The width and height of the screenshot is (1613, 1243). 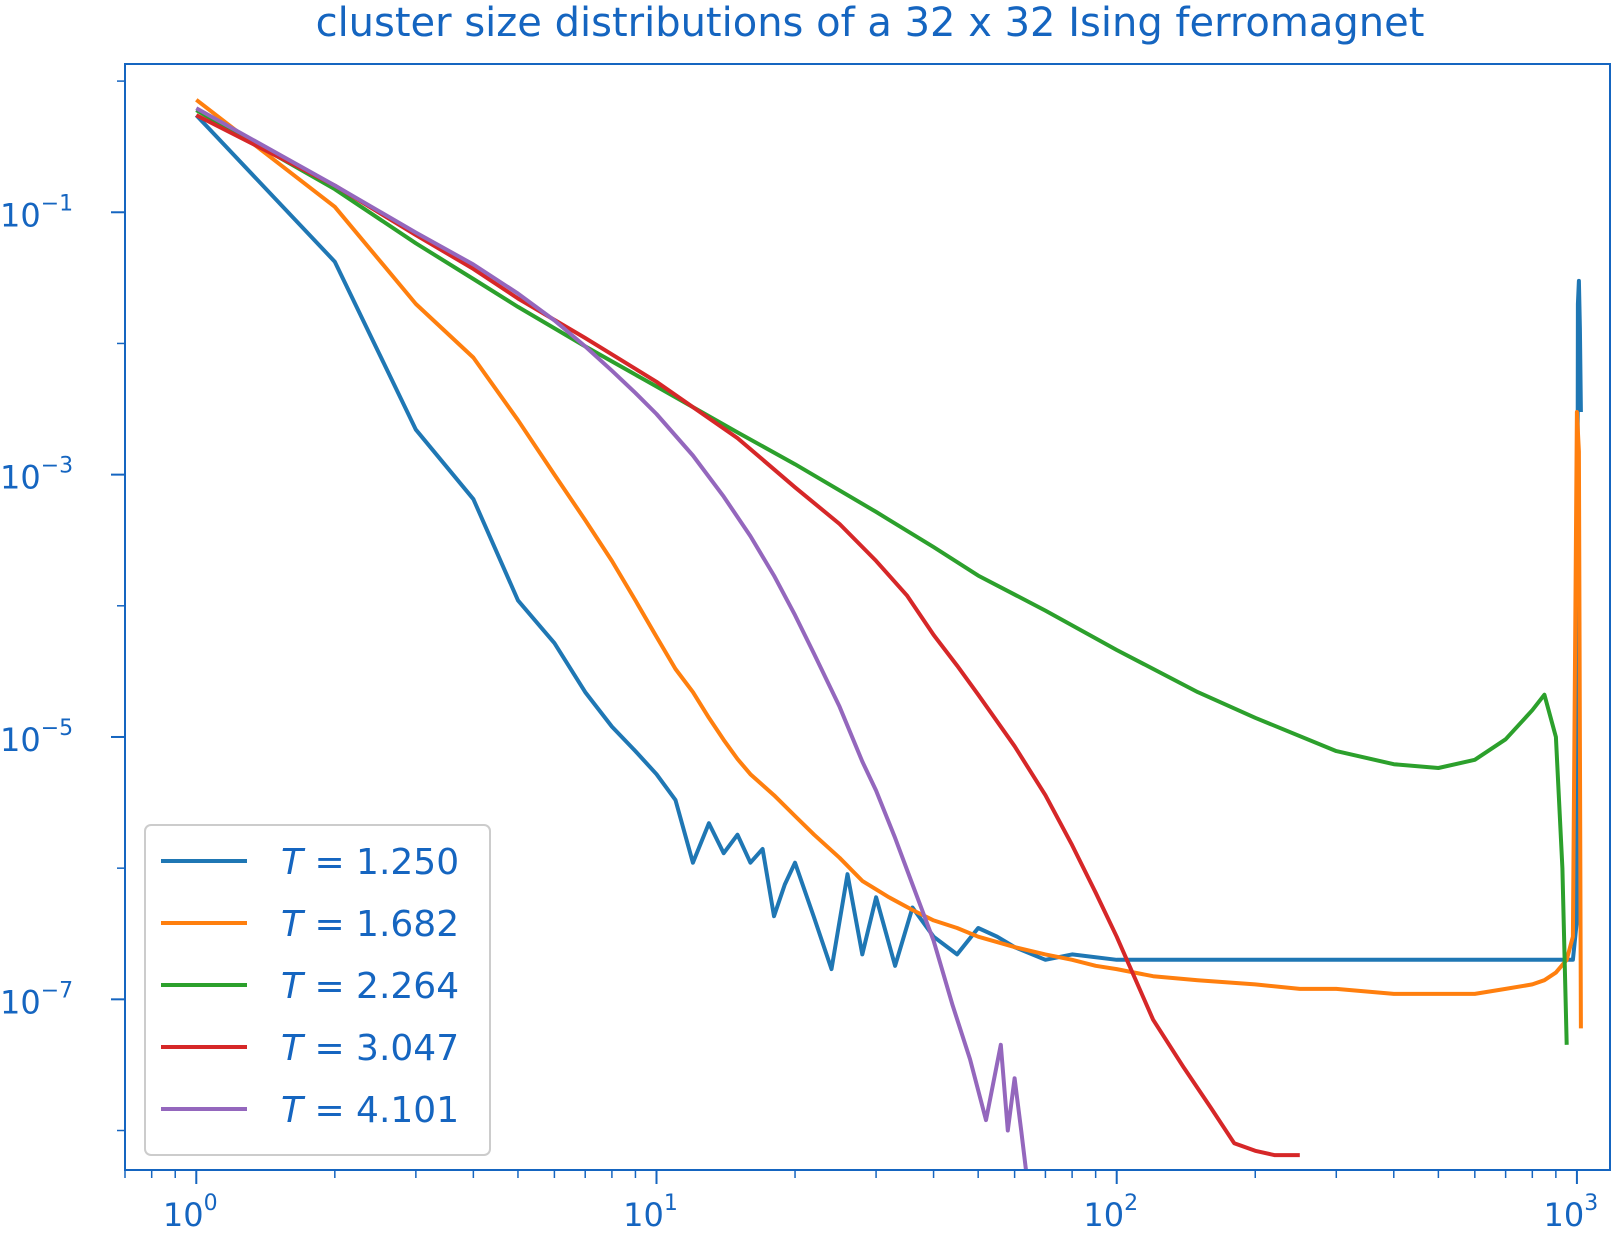 What do you see at coordinates (211, 1203) in the screenshot?
I see `x-tick-exponent: 0` at bounding box center [211, 1203].